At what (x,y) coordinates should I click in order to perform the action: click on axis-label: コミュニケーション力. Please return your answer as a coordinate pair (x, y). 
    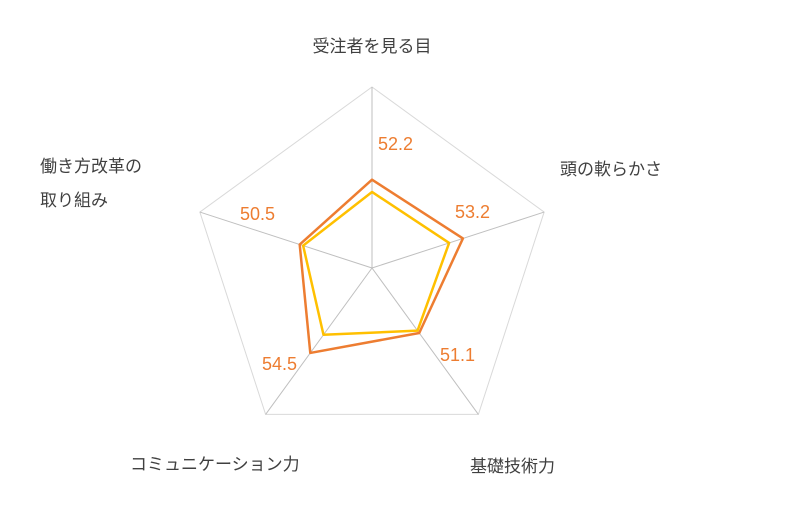
    Looking at the image, I should click on (215, 465).